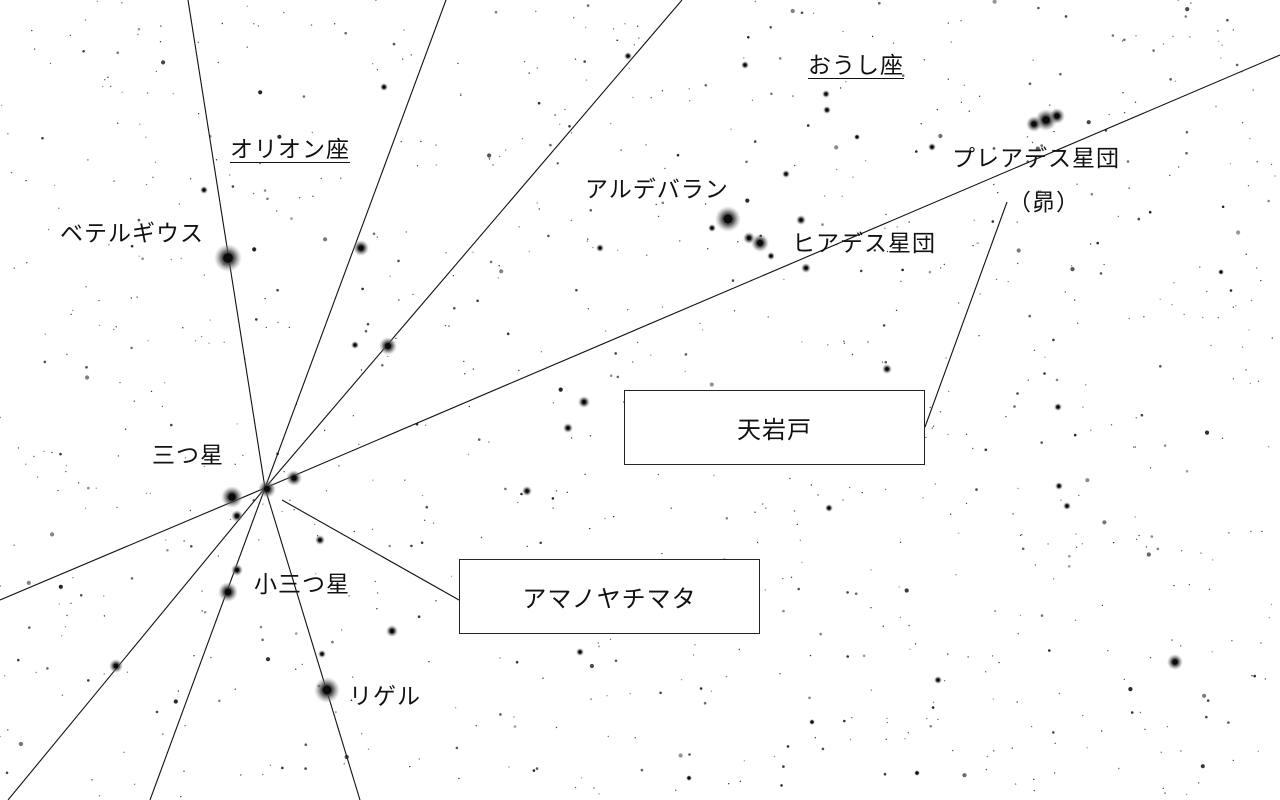 The height and width of the screenshot is (800, 1280). Describe the element at coordinates (290, 150) in the screenshot. I see `orion-constellation-label: オリオン座` at that location.